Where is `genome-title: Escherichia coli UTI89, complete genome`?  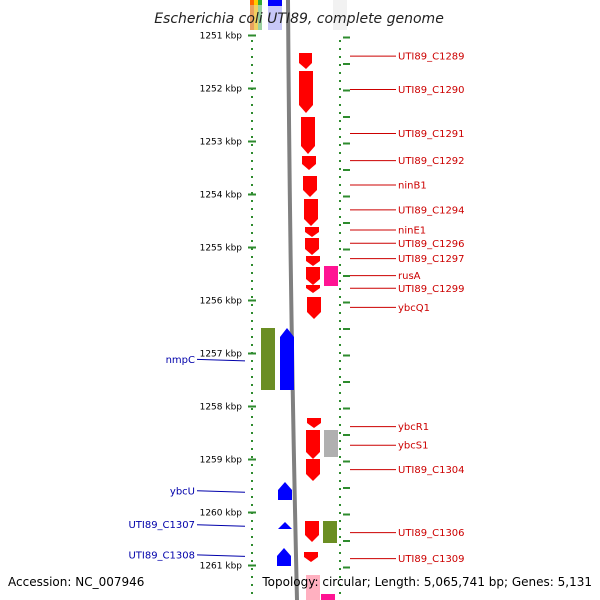 genome-title: Escherichia coli UTI89, complete genome is located at coordinates (299, 19).